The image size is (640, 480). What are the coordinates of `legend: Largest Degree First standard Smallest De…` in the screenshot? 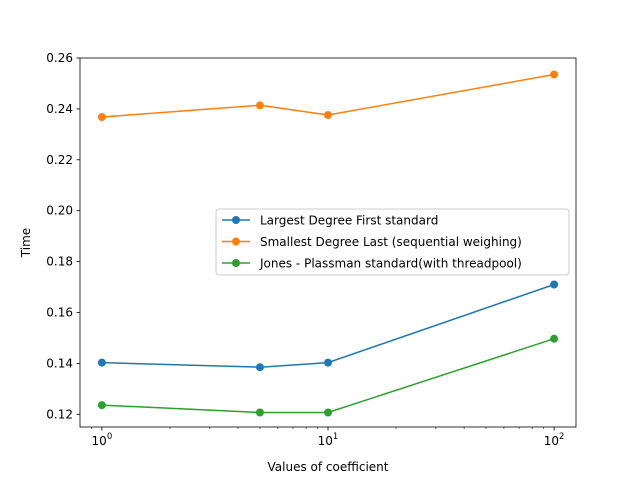 It's located at (392, 242).